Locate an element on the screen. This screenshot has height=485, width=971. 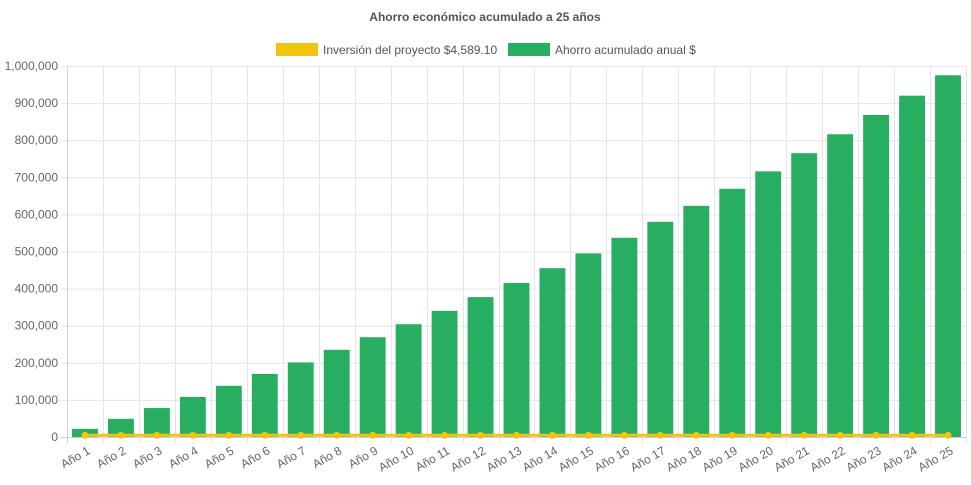
chart-title: Ahorro económico acumulado a 25 años is located at coordinates (485, 17).